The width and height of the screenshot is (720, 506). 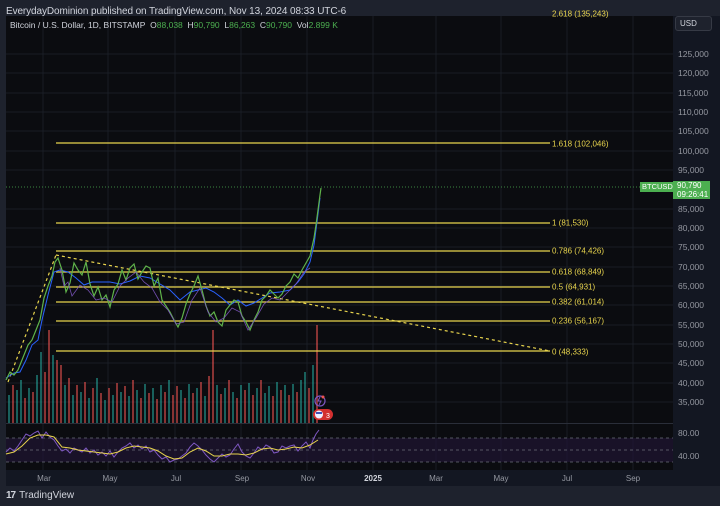 What do you see at coordinates (693, 151) in the screenshot?
I see `price-tick: 100,000` at bounding box center [693, 151].